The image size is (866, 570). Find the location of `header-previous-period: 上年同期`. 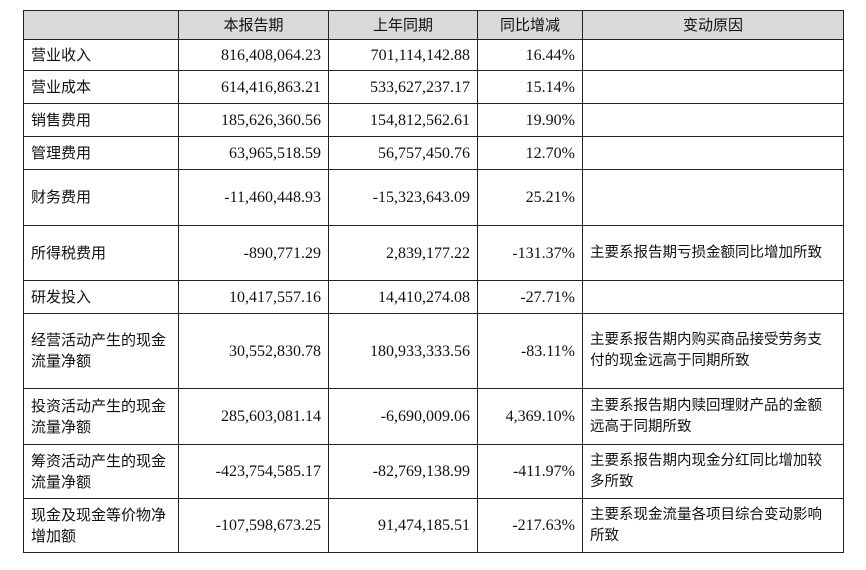

header-previous-period: 上年同期 is located at coordinates (403, 25).